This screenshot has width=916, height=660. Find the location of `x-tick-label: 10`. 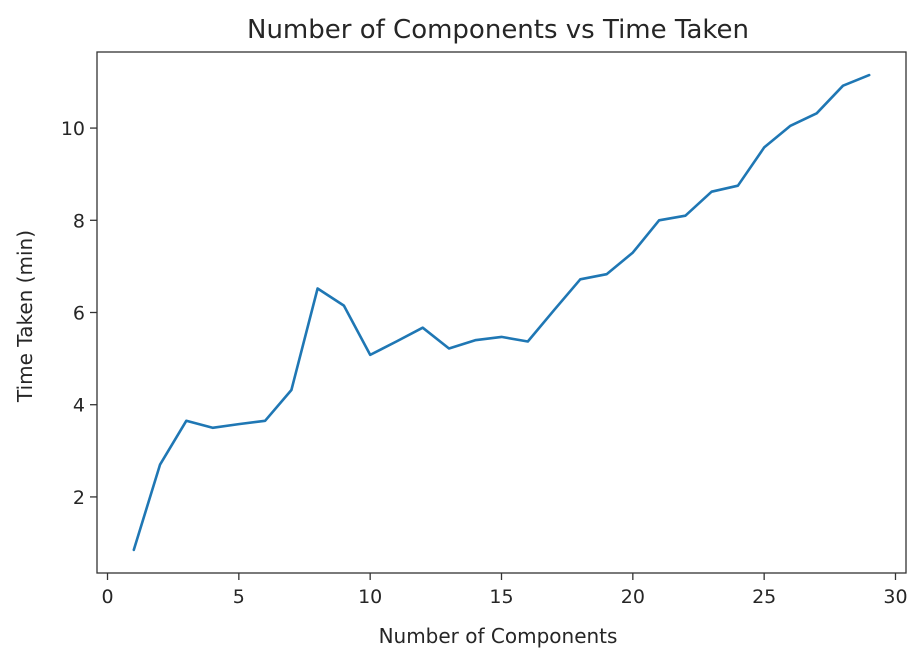

x-tick-label: 10 is located at coordinates (370, 597).